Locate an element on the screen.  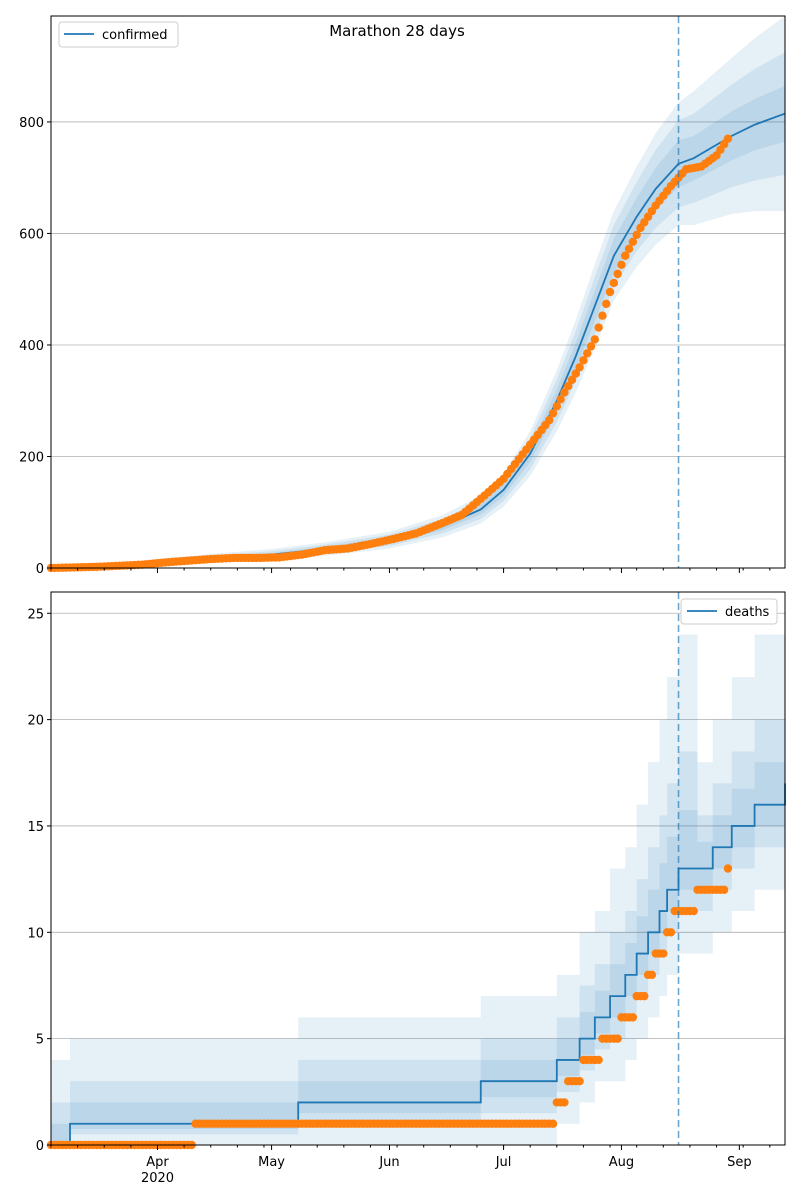
confirmed-legend: confirmed is located at coordinates (118, 34).